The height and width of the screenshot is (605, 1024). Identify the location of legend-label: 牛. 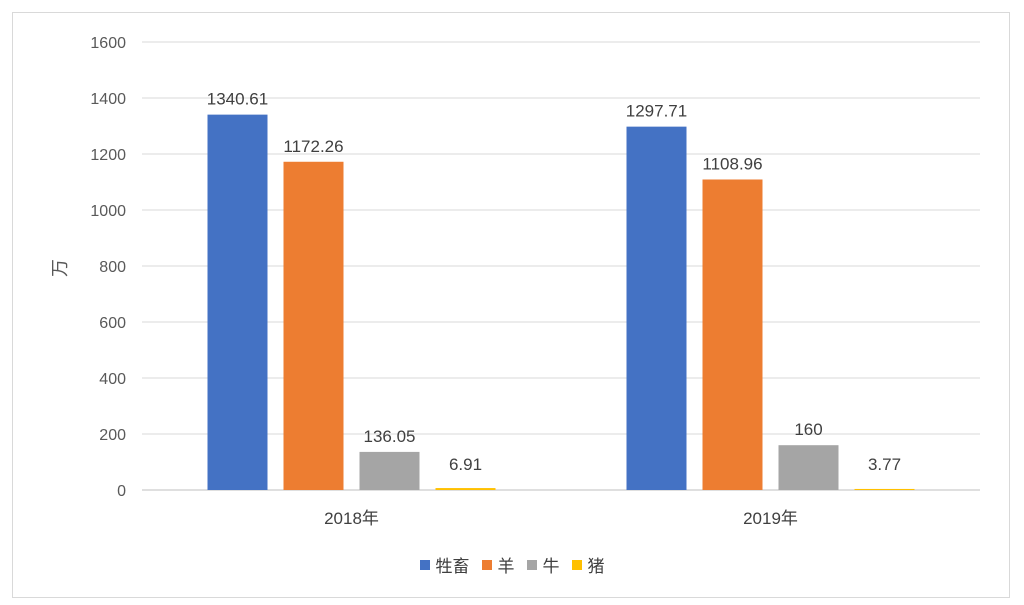
(551, 566).